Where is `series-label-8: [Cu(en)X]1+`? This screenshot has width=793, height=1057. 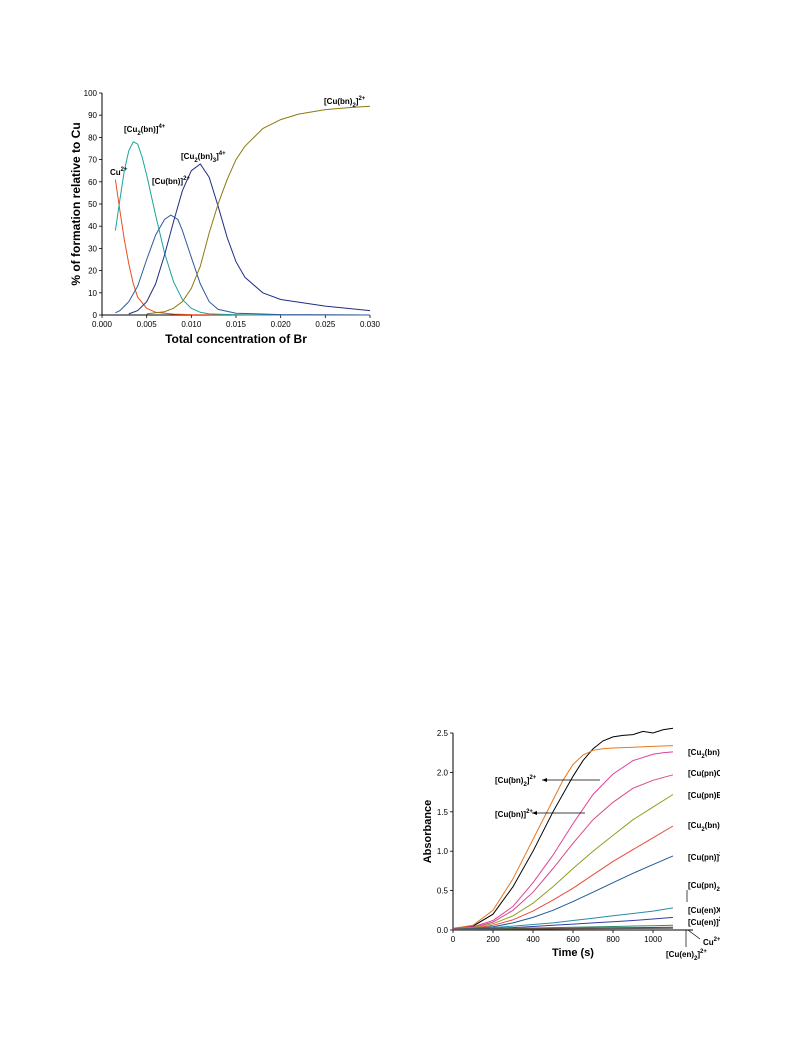
series-label-8: [Cu(en)X]1+ is located at coordinates (704, 910).